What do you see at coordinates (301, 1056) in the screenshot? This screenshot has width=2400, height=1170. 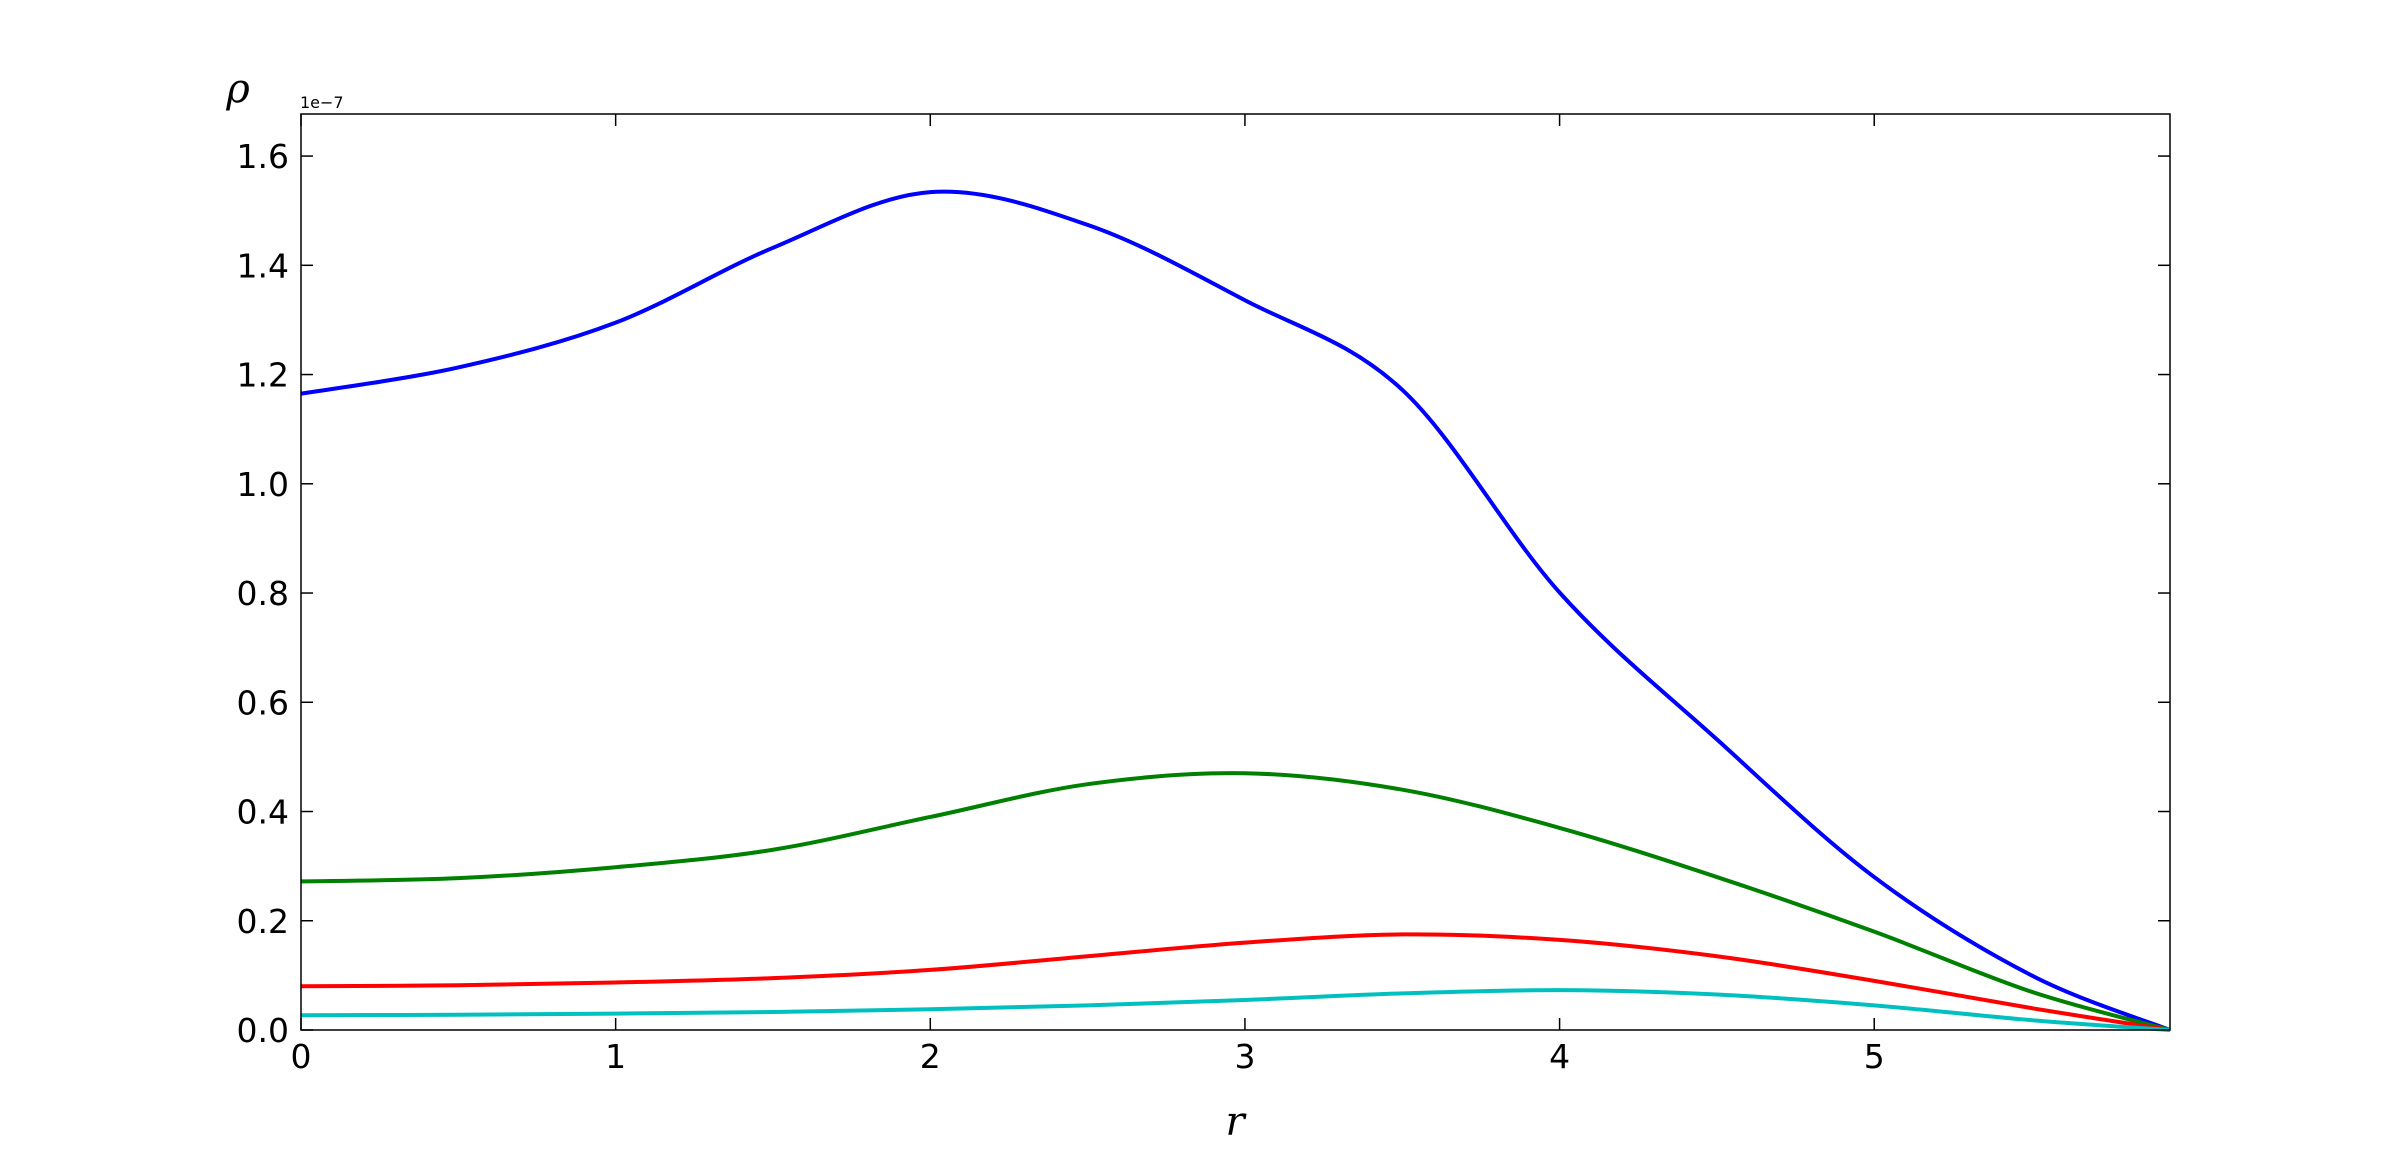 I see `x-tick-label: 0` at bounding box center [301, 1056].